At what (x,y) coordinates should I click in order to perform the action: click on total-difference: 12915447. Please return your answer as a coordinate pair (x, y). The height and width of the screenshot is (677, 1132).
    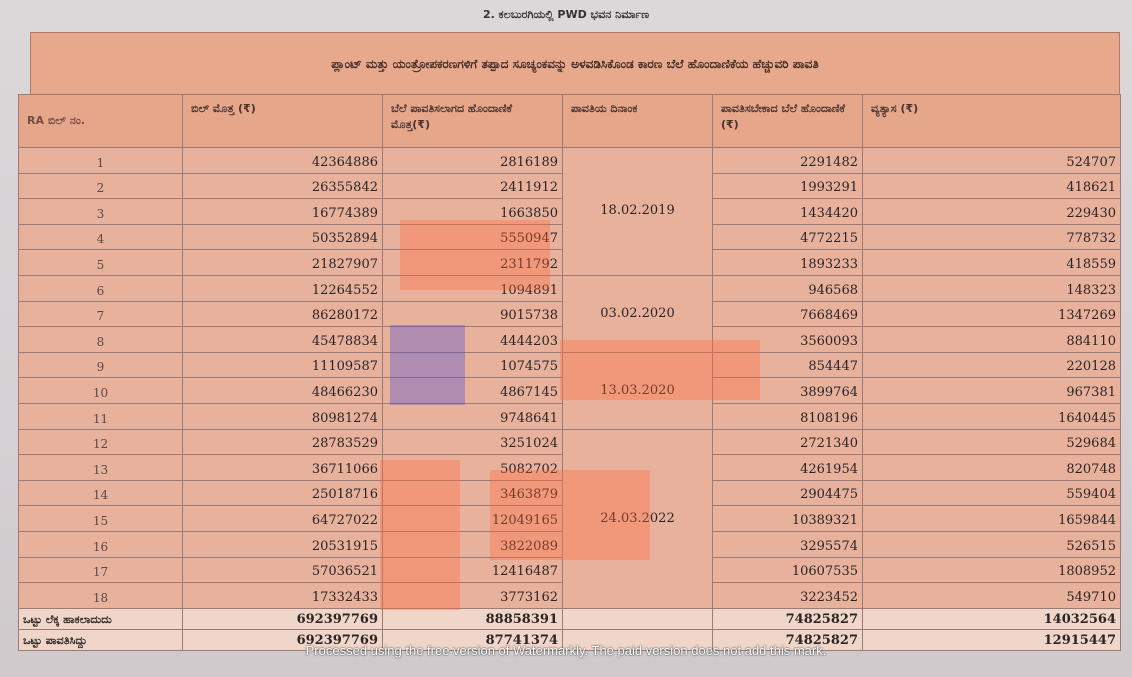
    Looking at the image, I should click on (991, 639).